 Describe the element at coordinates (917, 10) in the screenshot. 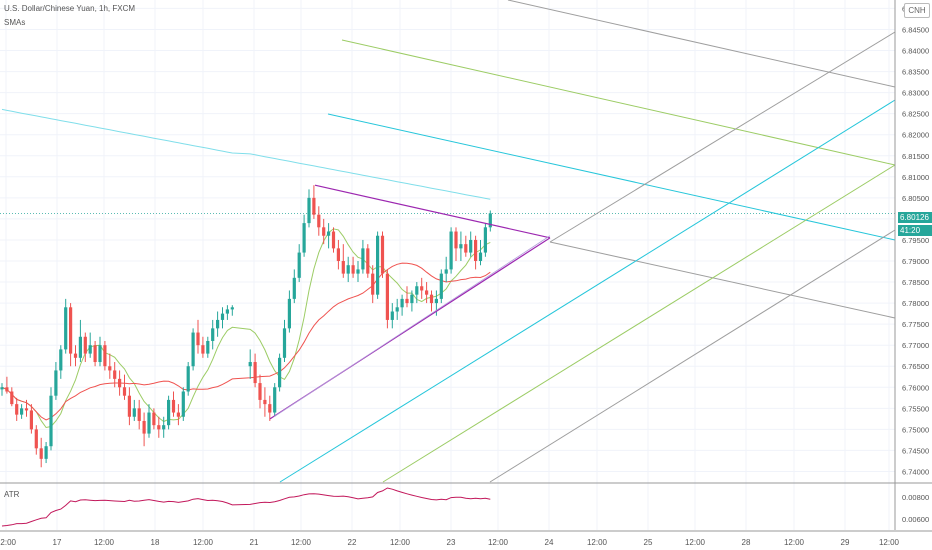

I see `currency-badge: CNH` at that location.